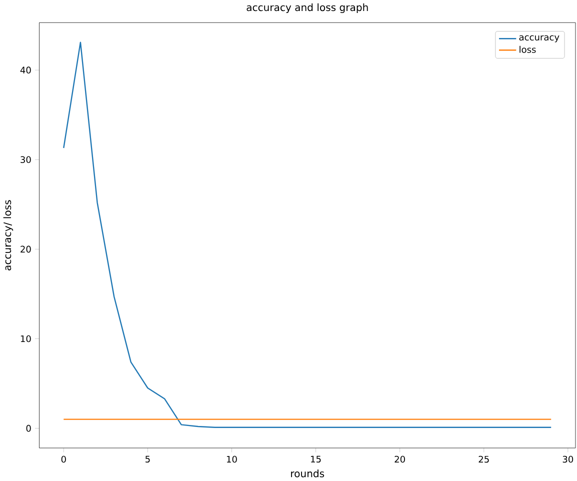 Image resolution: width=577 pixels, height=481 pixels. Describe the element at coordinates (25, 249) in the screenshot. I see `y-tick-label: 20` at that location.